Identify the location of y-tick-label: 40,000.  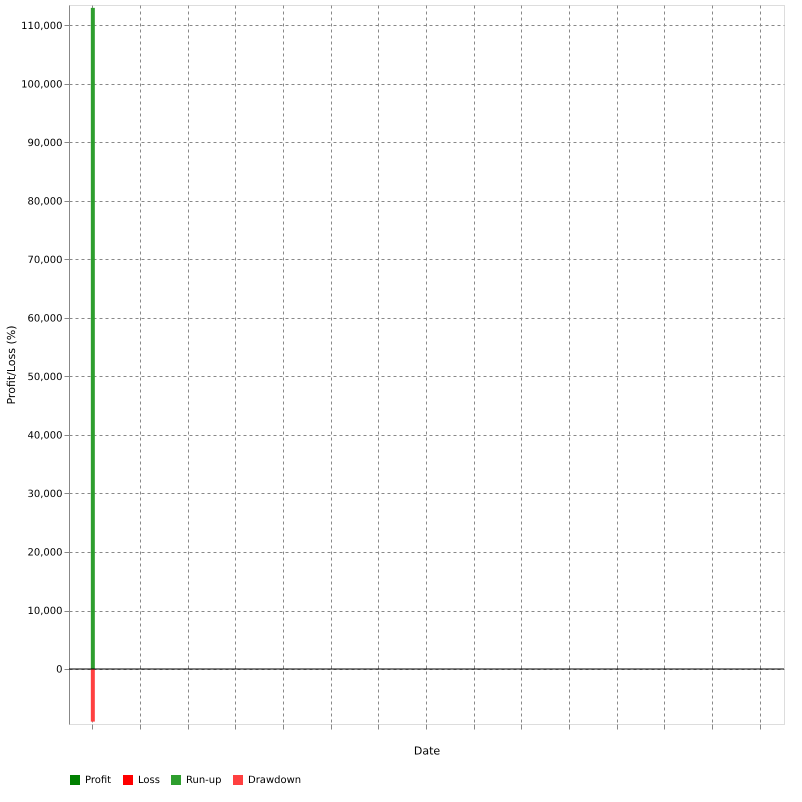
(45, 436).